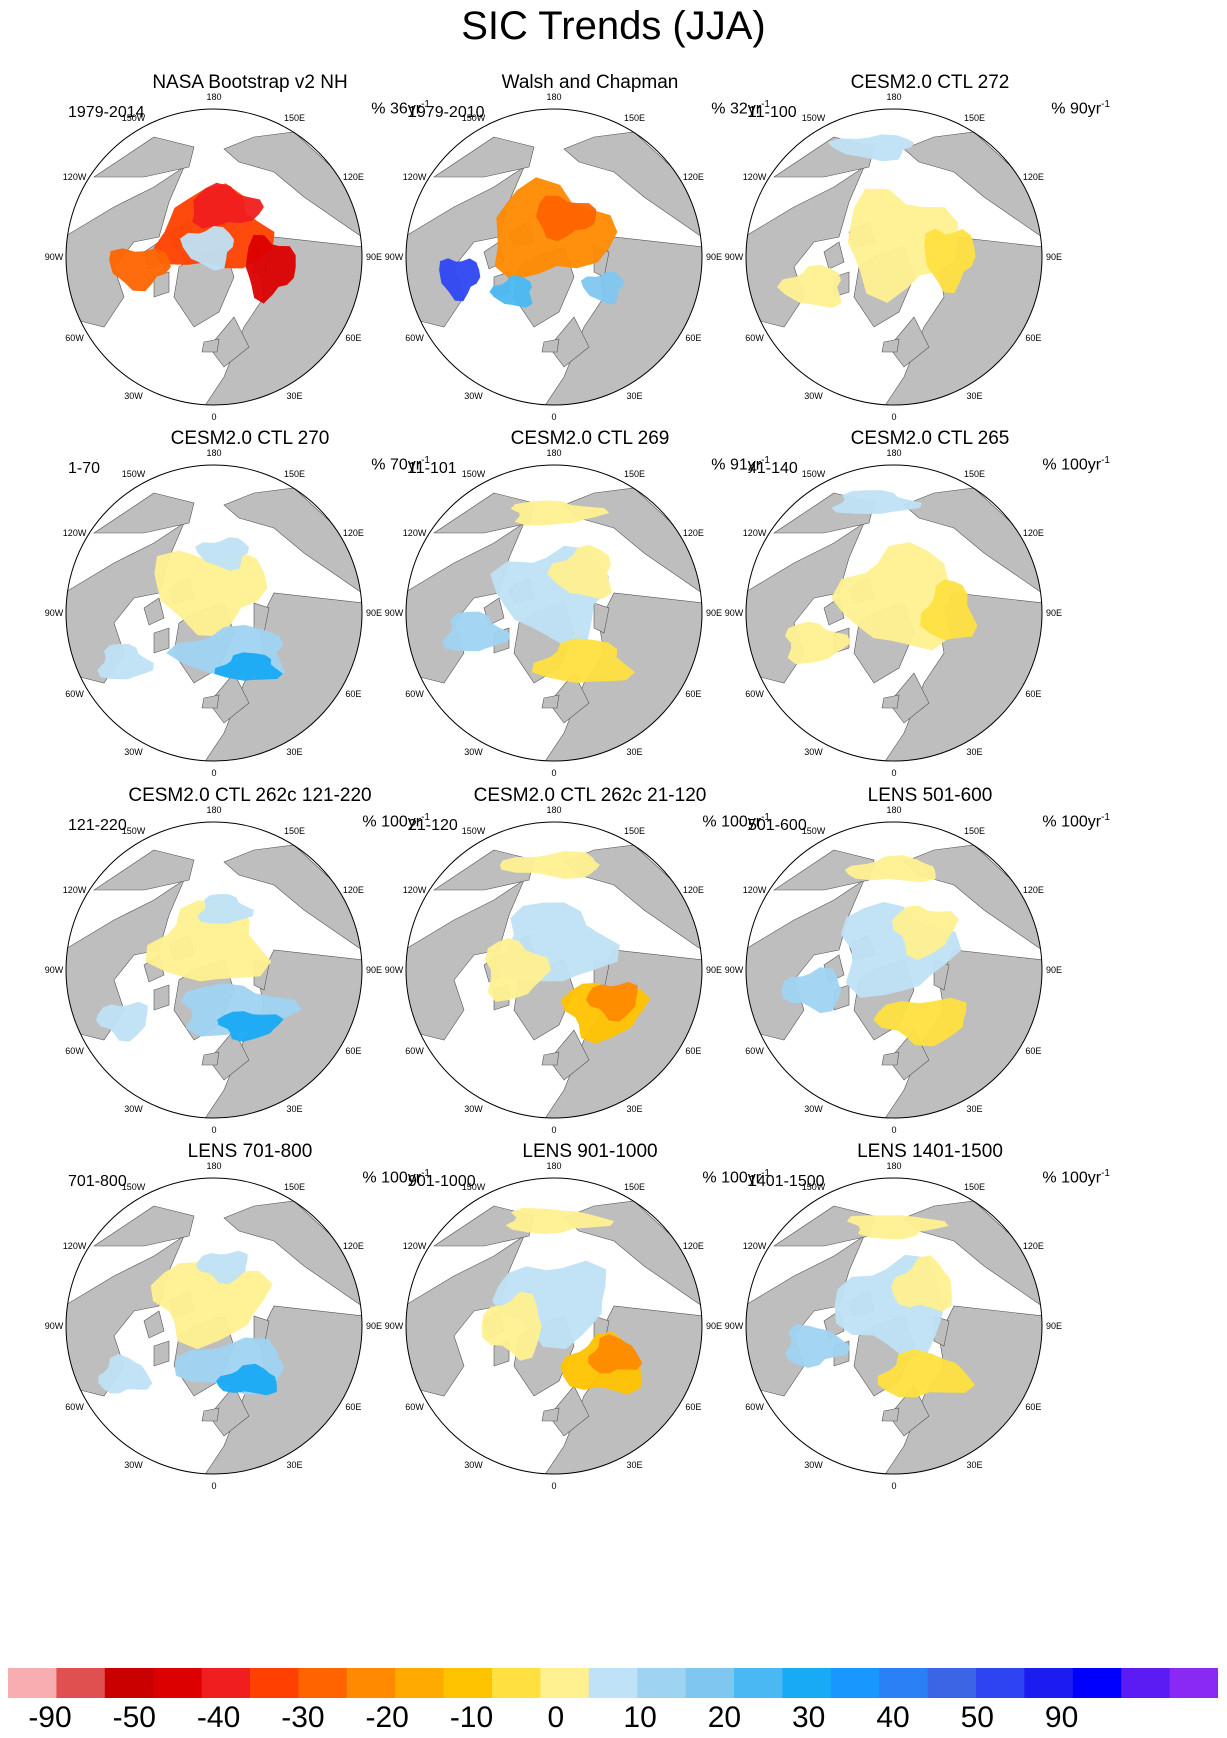 Image resolution: width=1227 pixels, height=1738 pixels. I want to click on panel-period: 1979-2010, so click(446, 112).